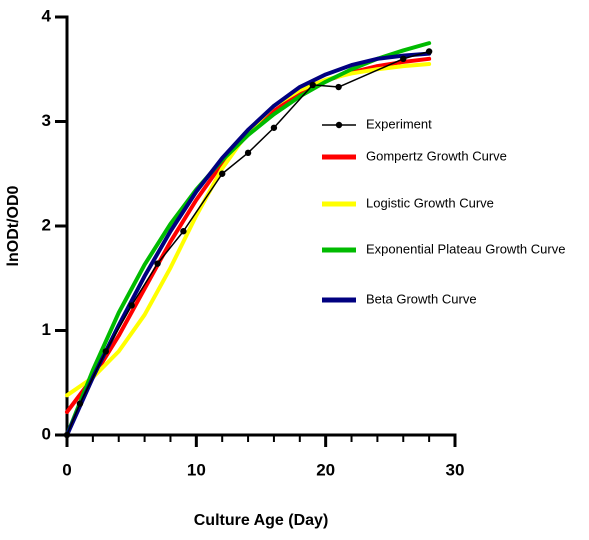 The width and height of the screenshot is (589, 540). Describe the element at coordinates (465, 248) in the screenshot. I see `legend-label: Exponential Plateau Growth Curve` at that location.